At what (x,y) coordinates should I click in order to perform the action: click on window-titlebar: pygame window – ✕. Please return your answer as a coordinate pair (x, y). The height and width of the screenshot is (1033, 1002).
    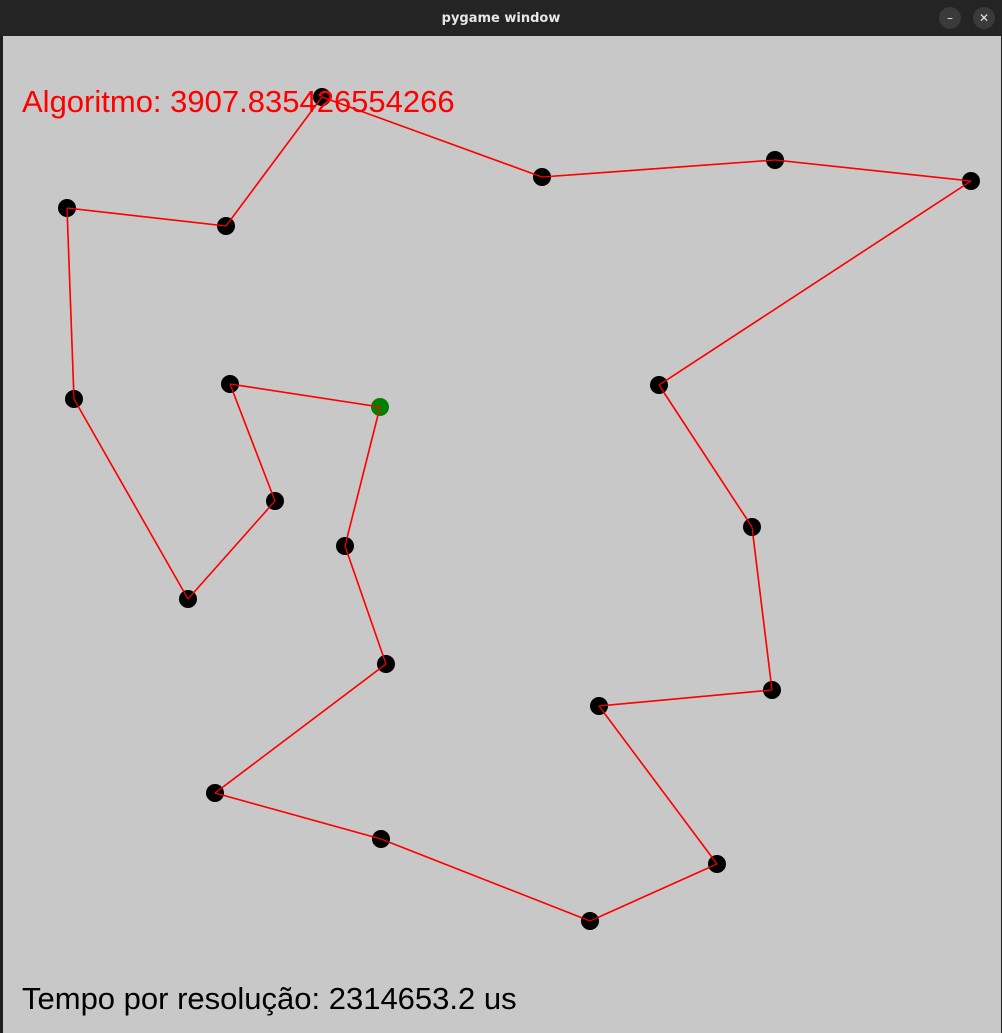
    Looking at the image, I should click on (501, 18).